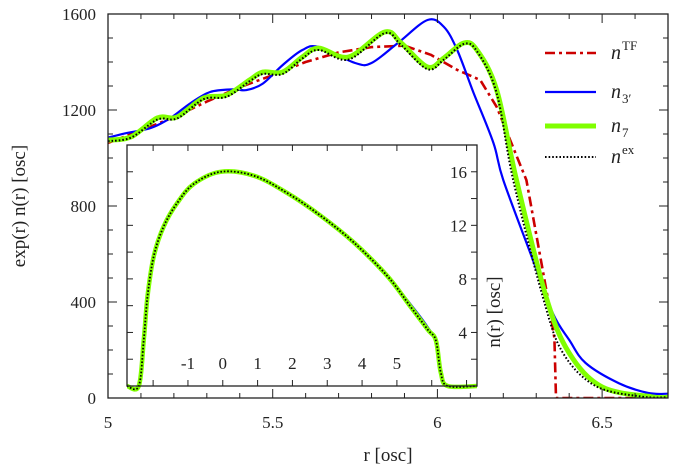  I want to click on y-tick-label: 400, so click(84, 302).